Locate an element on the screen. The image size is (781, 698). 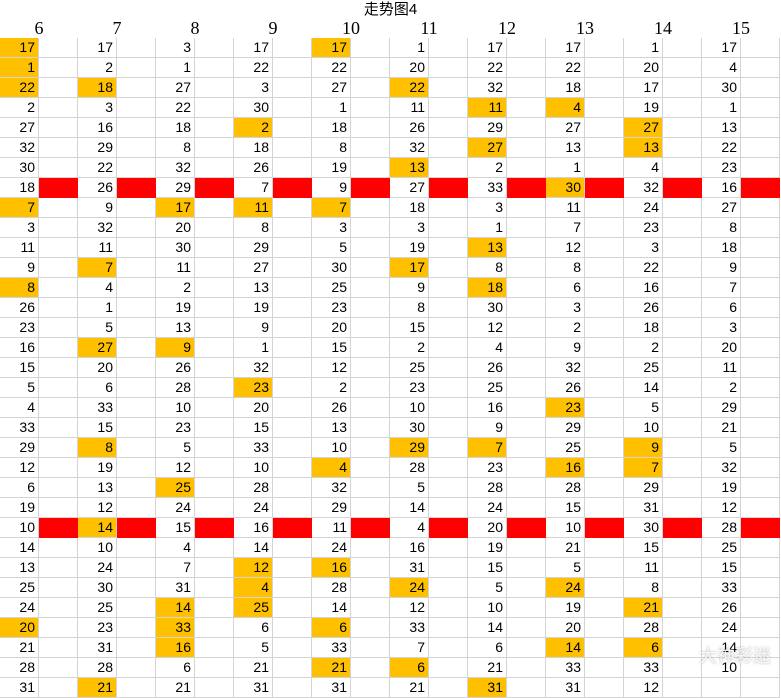
number-cell: 15 is located at coordinates (487, 568).